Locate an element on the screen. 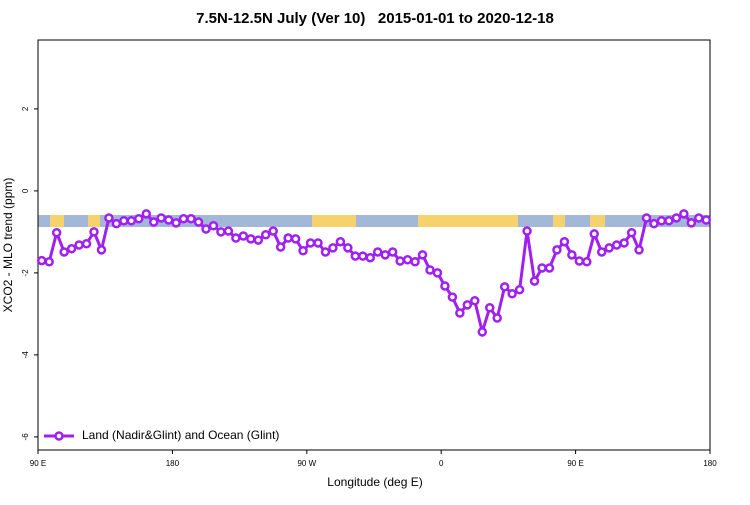  y-tick-label: -2 is located at coordinates (25, 273).